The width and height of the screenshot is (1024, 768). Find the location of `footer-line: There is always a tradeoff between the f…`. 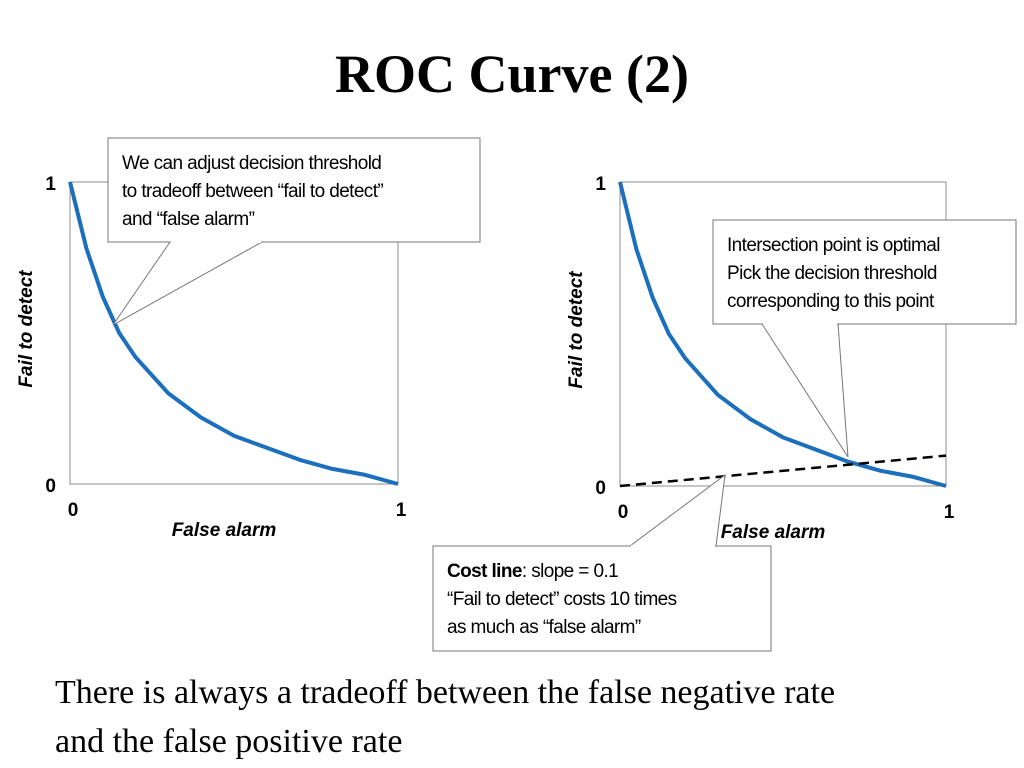

footer-line: There is always a tradeoff between the f… is located at coordinates (445, 692).